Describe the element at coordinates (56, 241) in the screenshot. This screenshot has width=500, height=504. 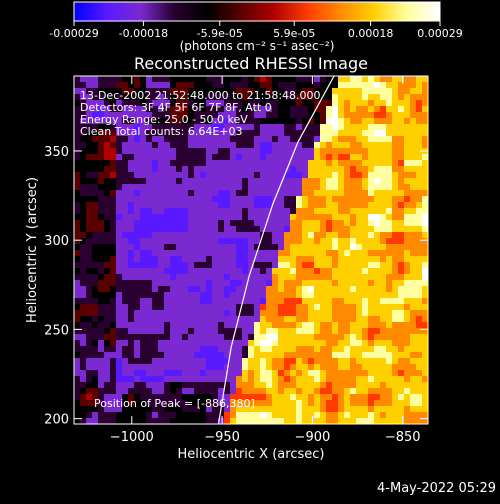
I see `y-tick-label: 300` at that location.